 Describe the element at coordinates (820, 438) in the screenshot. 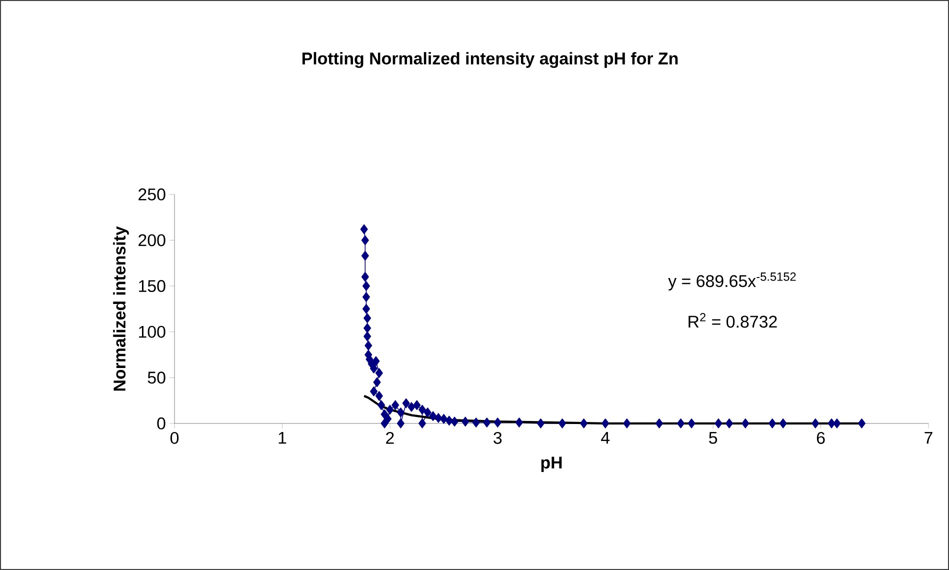

I see `x-tick-label: 6` at that location.